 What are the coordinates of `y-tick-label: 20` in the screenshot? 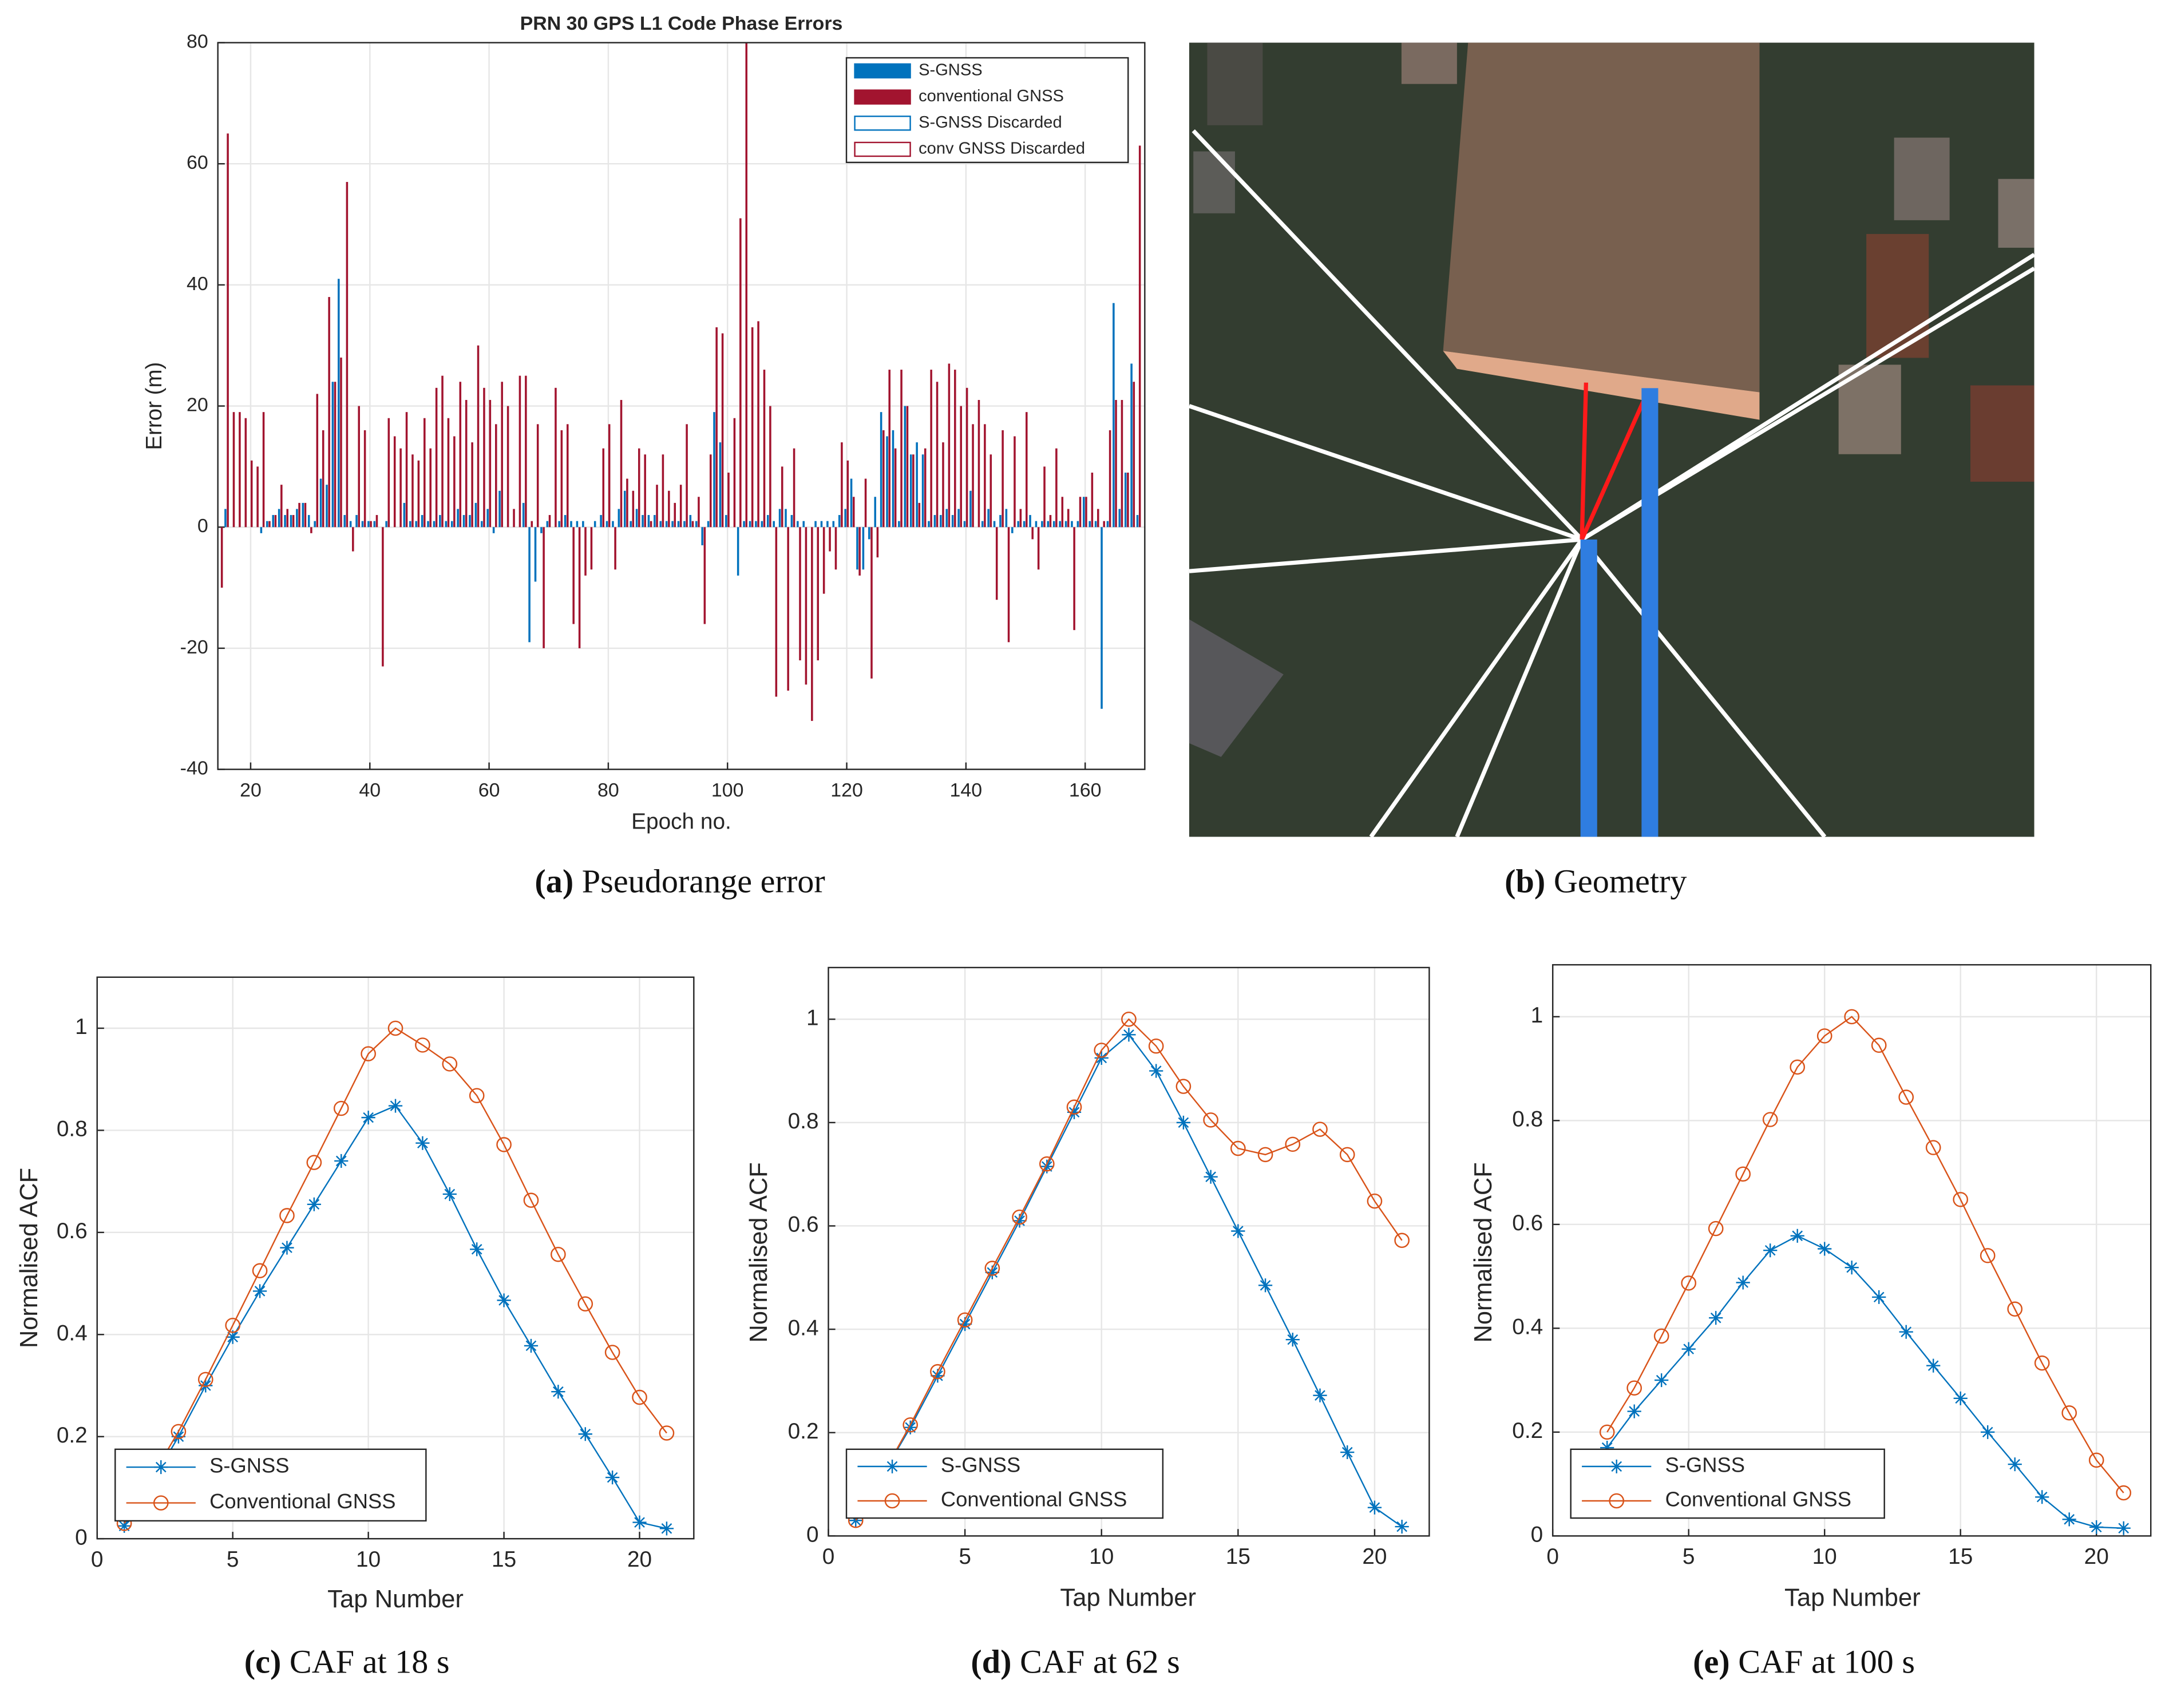 It's located at (197, 405).